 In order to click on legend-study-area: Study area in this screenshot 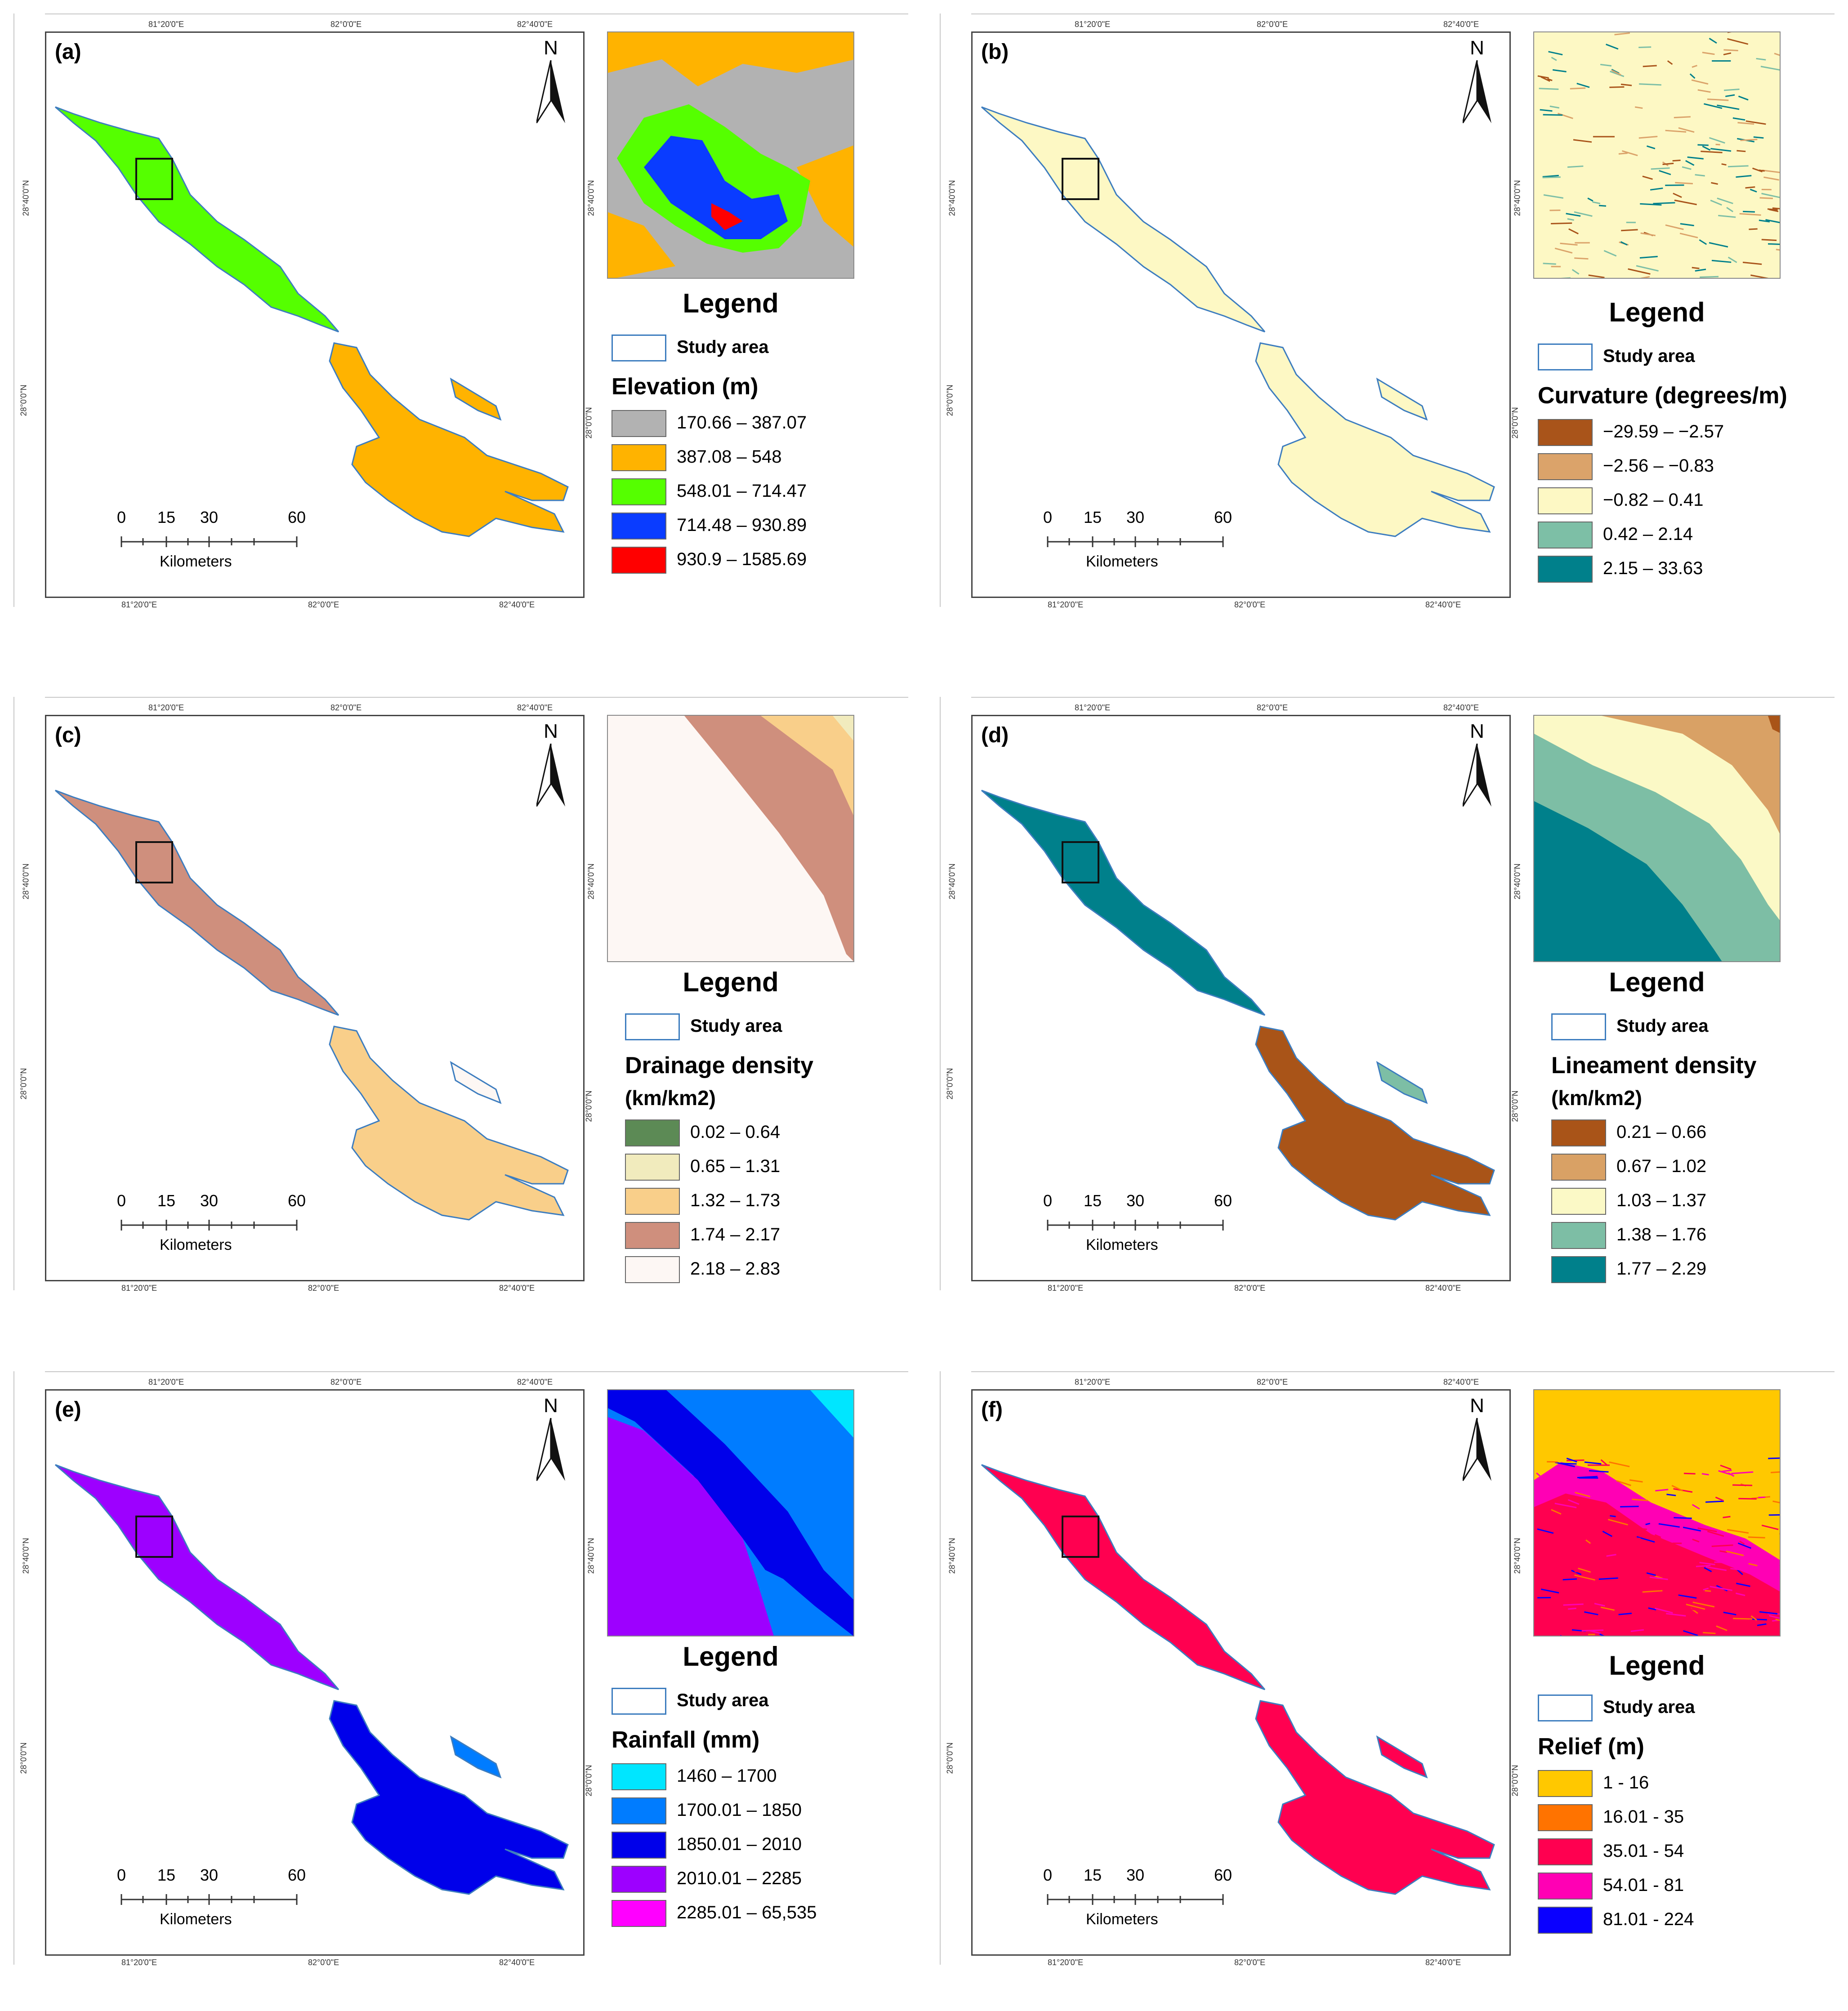, I will do `click(758, 1703)`.